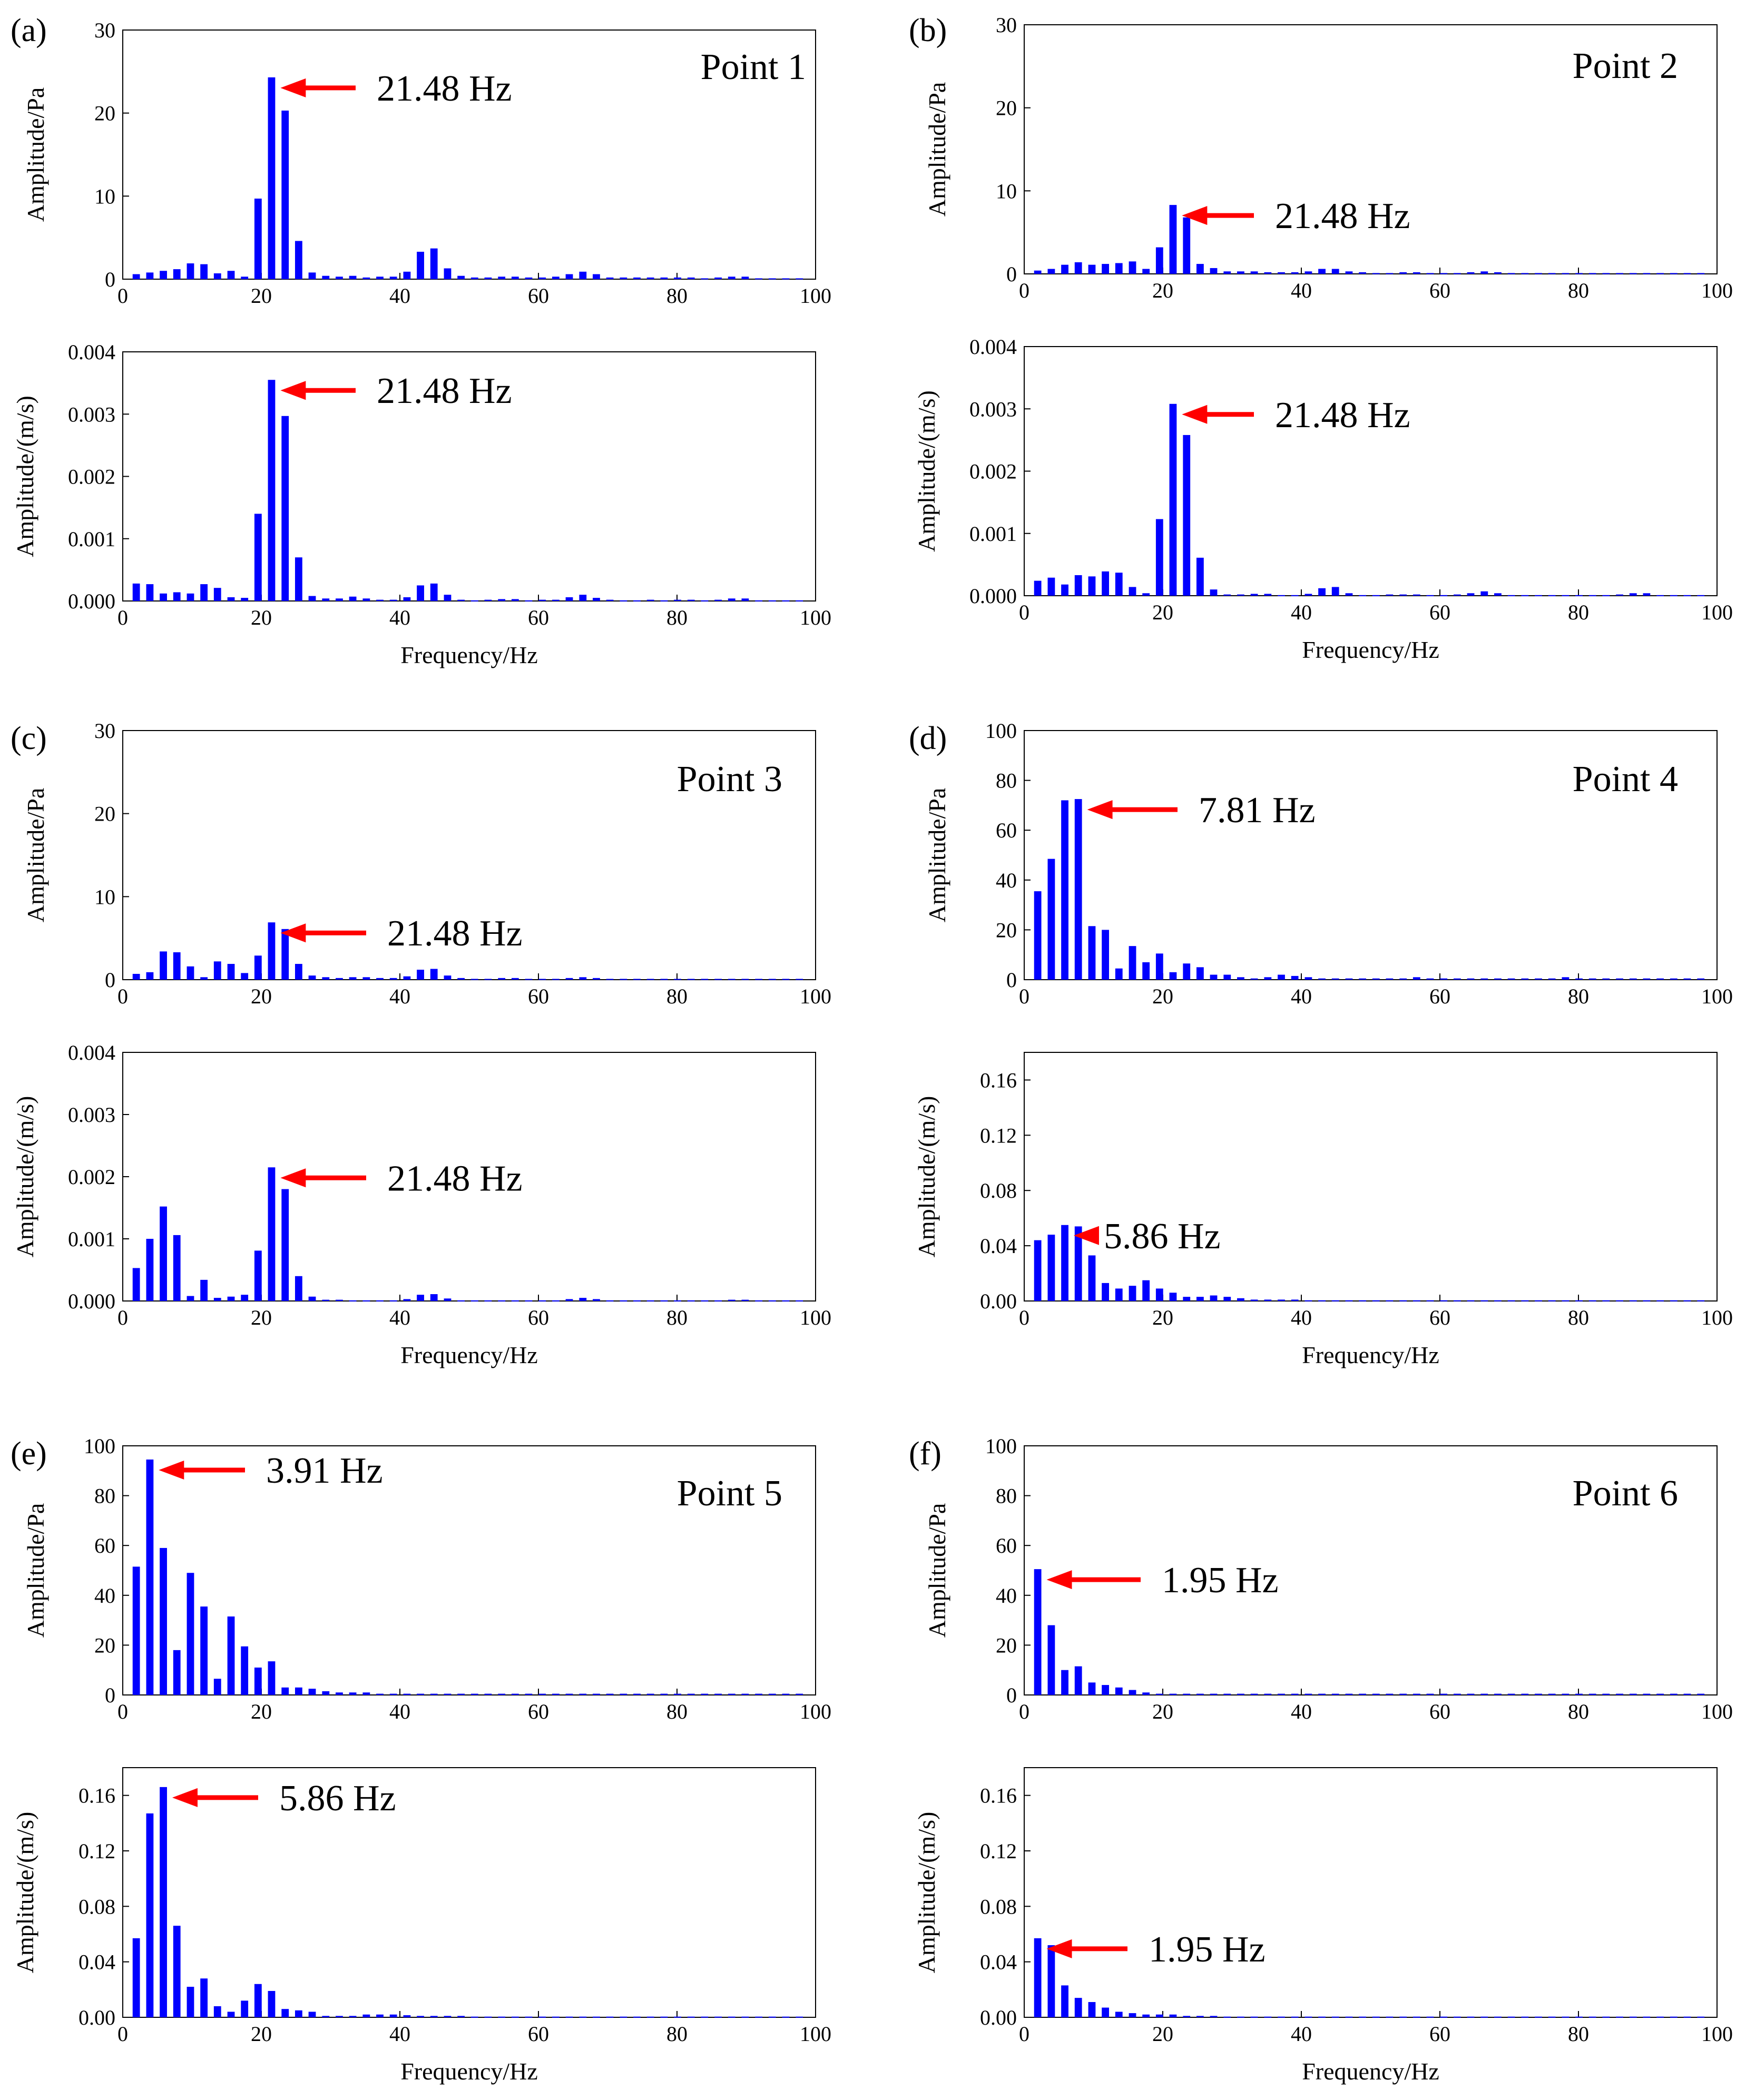  I want to click on y-tick-label: 0, so click(110, 1695).